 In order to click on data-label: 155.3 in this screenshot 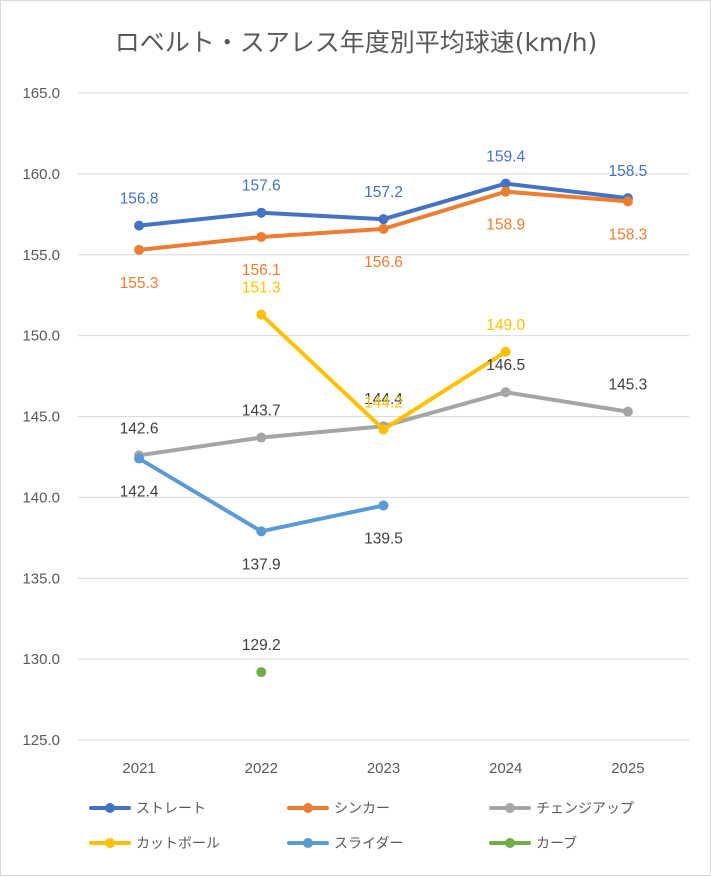, I will do `click(139, 283)`.